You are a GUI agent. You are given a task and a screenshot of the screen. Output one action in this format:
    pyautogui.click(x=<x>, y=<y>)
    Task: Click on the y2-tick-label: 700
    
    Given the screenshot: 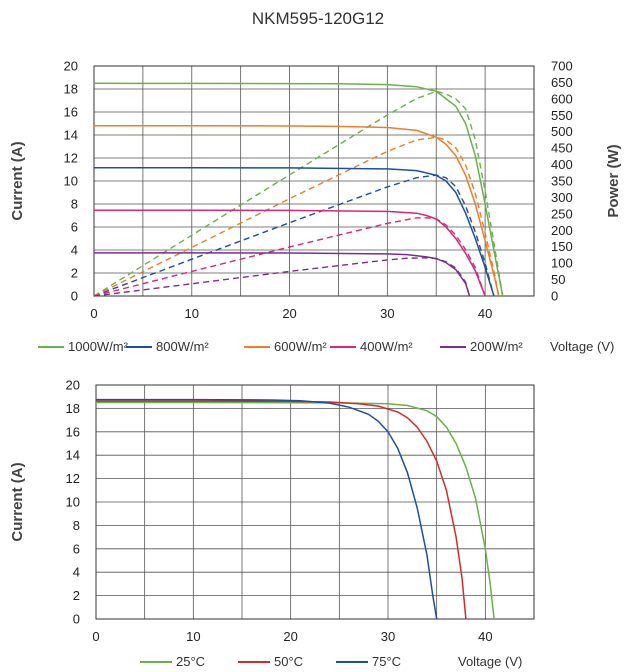 What is the action you would take?
    pyautogui.click(x=562, y=66)
    